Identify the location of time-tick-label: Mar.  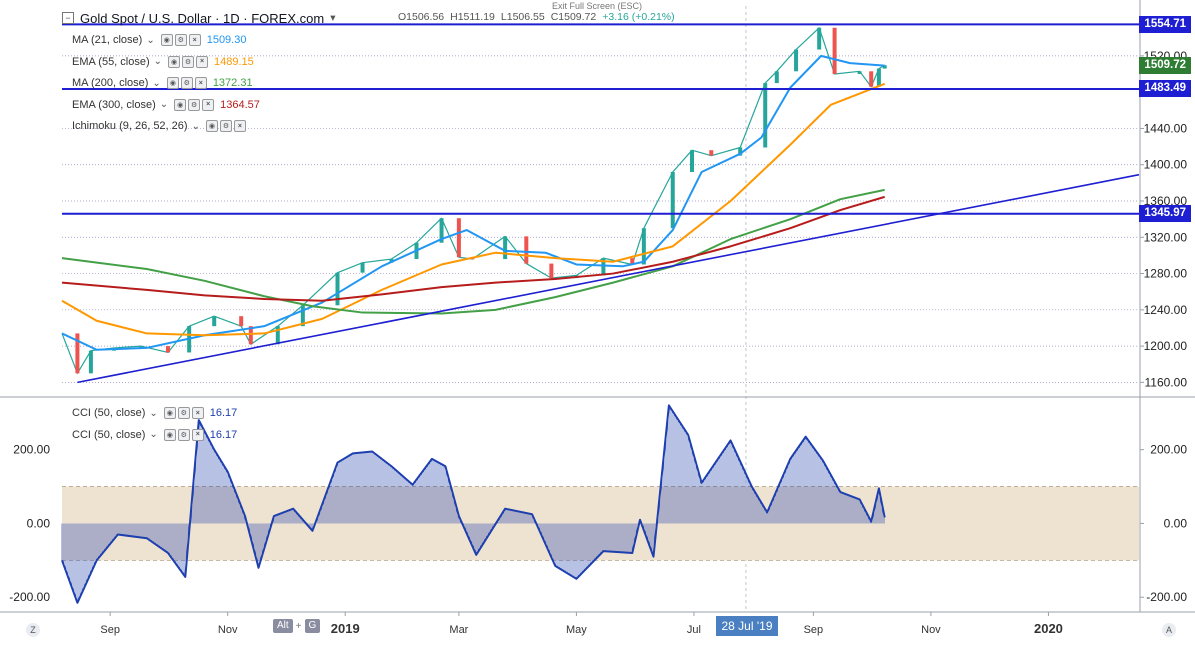
(458, 630).